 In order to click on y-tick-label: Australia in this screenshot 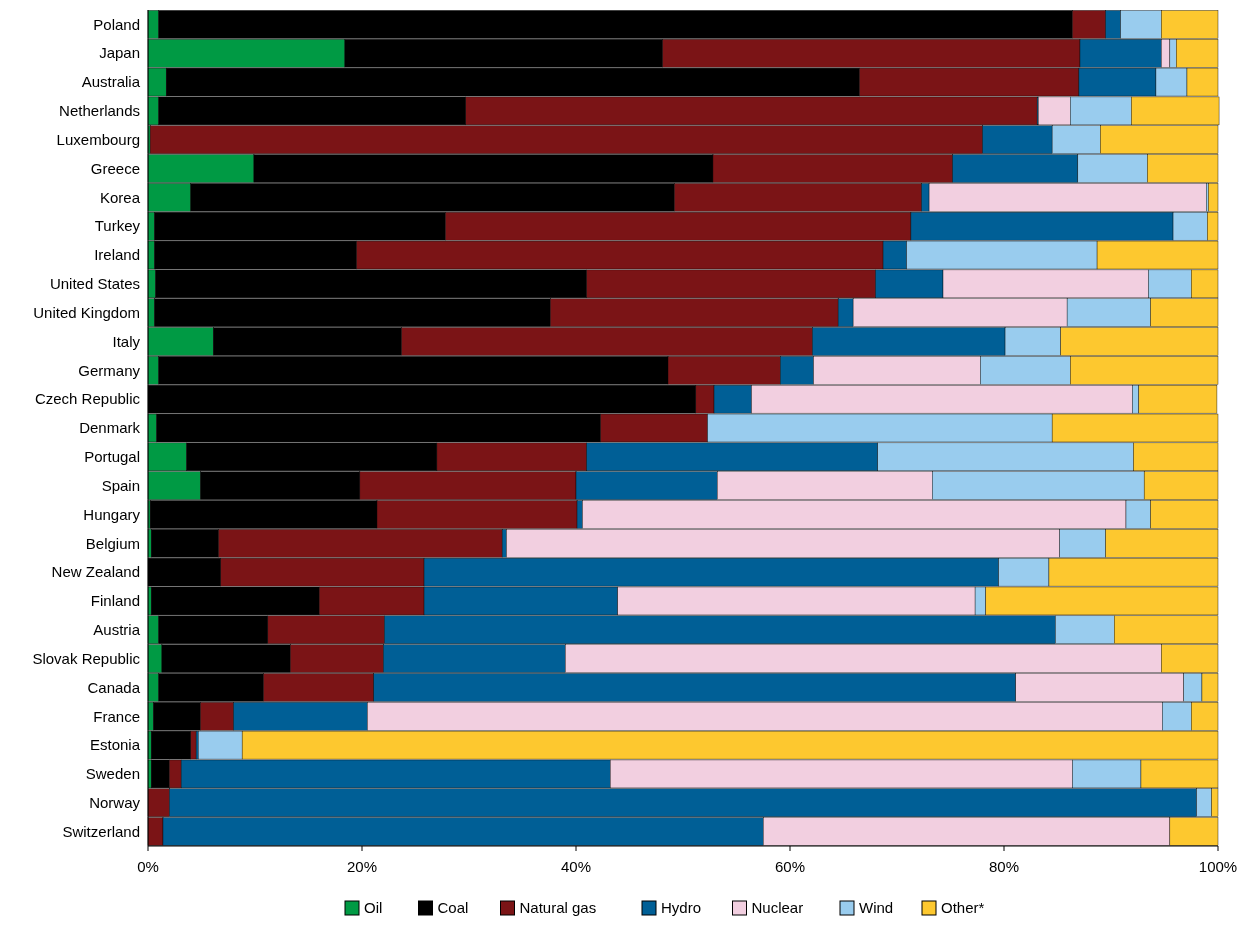, I will do `click(111, 82)`.